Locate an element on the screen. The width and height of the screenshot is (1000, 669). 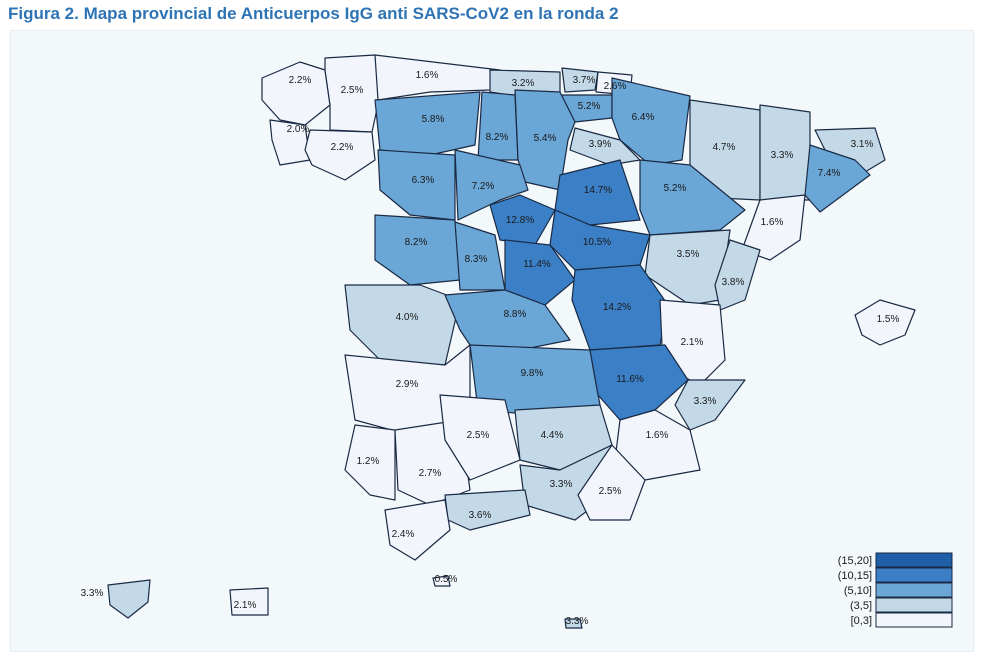
province-baleares is located at coordinates (885, 322).